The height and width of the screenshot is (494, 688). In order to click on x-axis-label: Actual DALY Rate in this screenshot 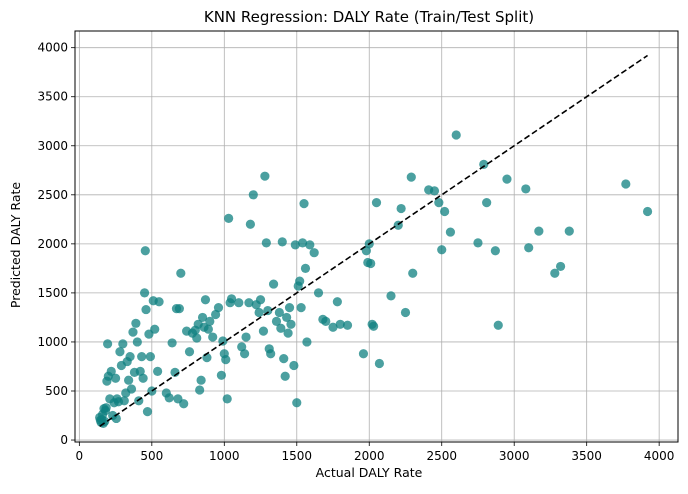, I will do `click(369, 472)`.